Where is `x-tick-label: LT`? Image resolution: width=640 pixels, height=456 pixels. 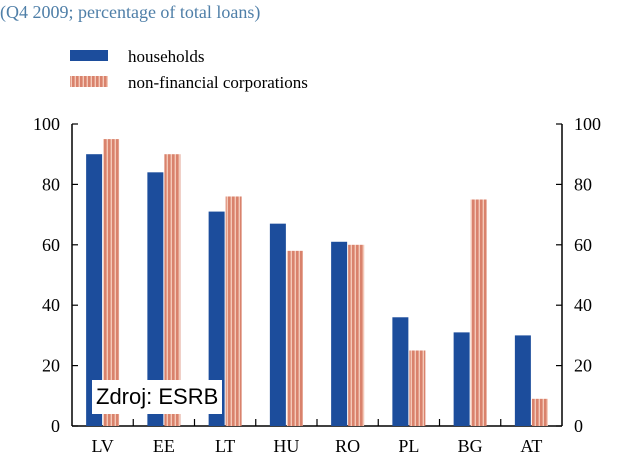
x-tick-label: LT is located at coordinates (225, 446).